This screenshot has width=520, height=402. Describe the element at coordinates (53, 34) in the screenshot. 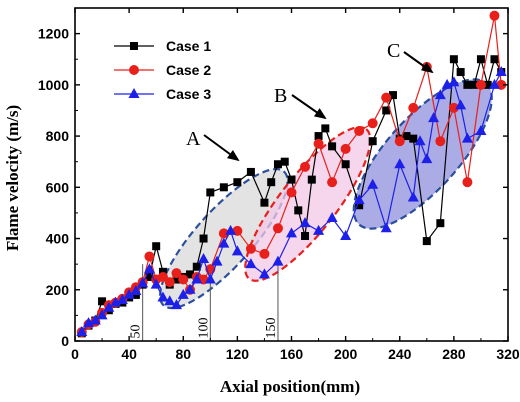

I see `y-tick-label: 1200` at that location.